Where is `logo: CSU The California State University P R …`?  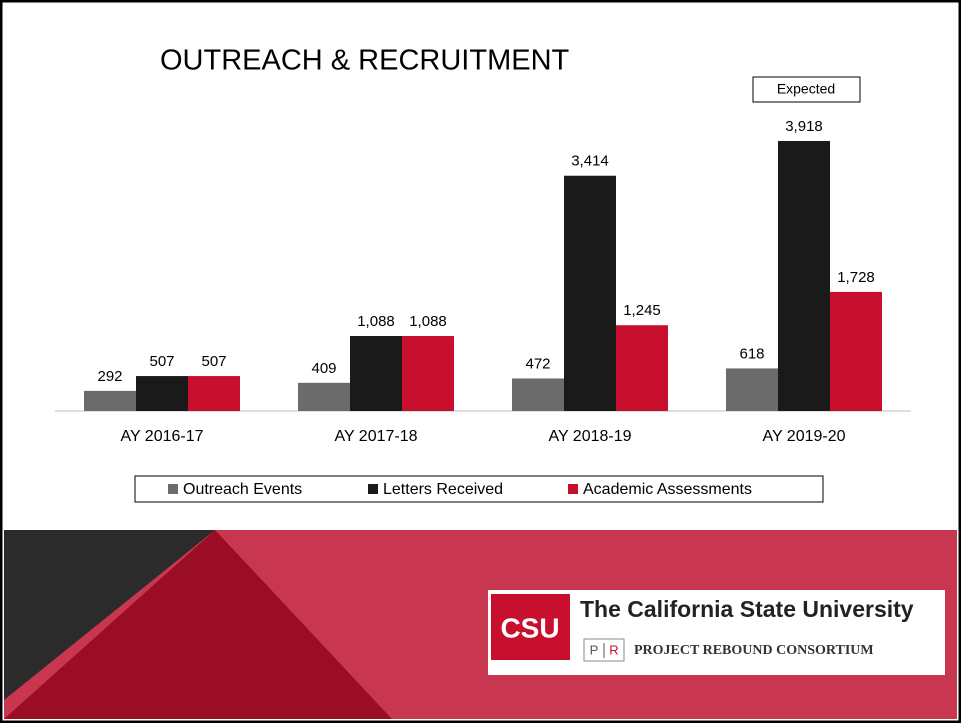
logo: CSU The California State University P R … is located at coordinates (716, 632).